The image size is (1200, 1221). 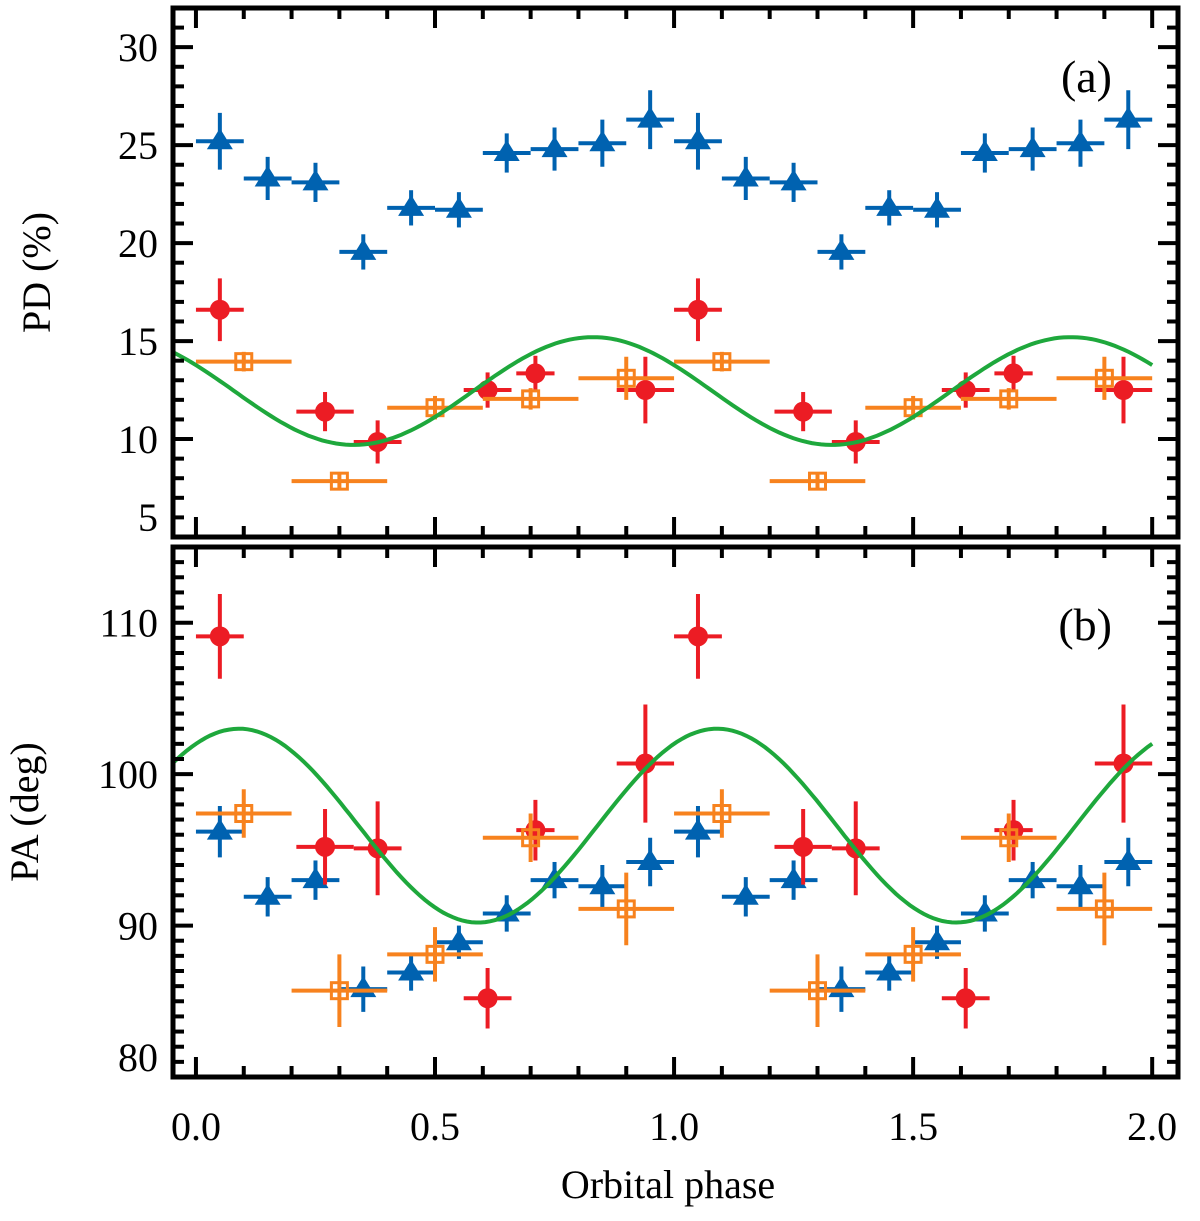 What do you see at coordinates (138, 926) in the screenshot?
I see `y-tick-label: 90` at bounding box center [138, 926].